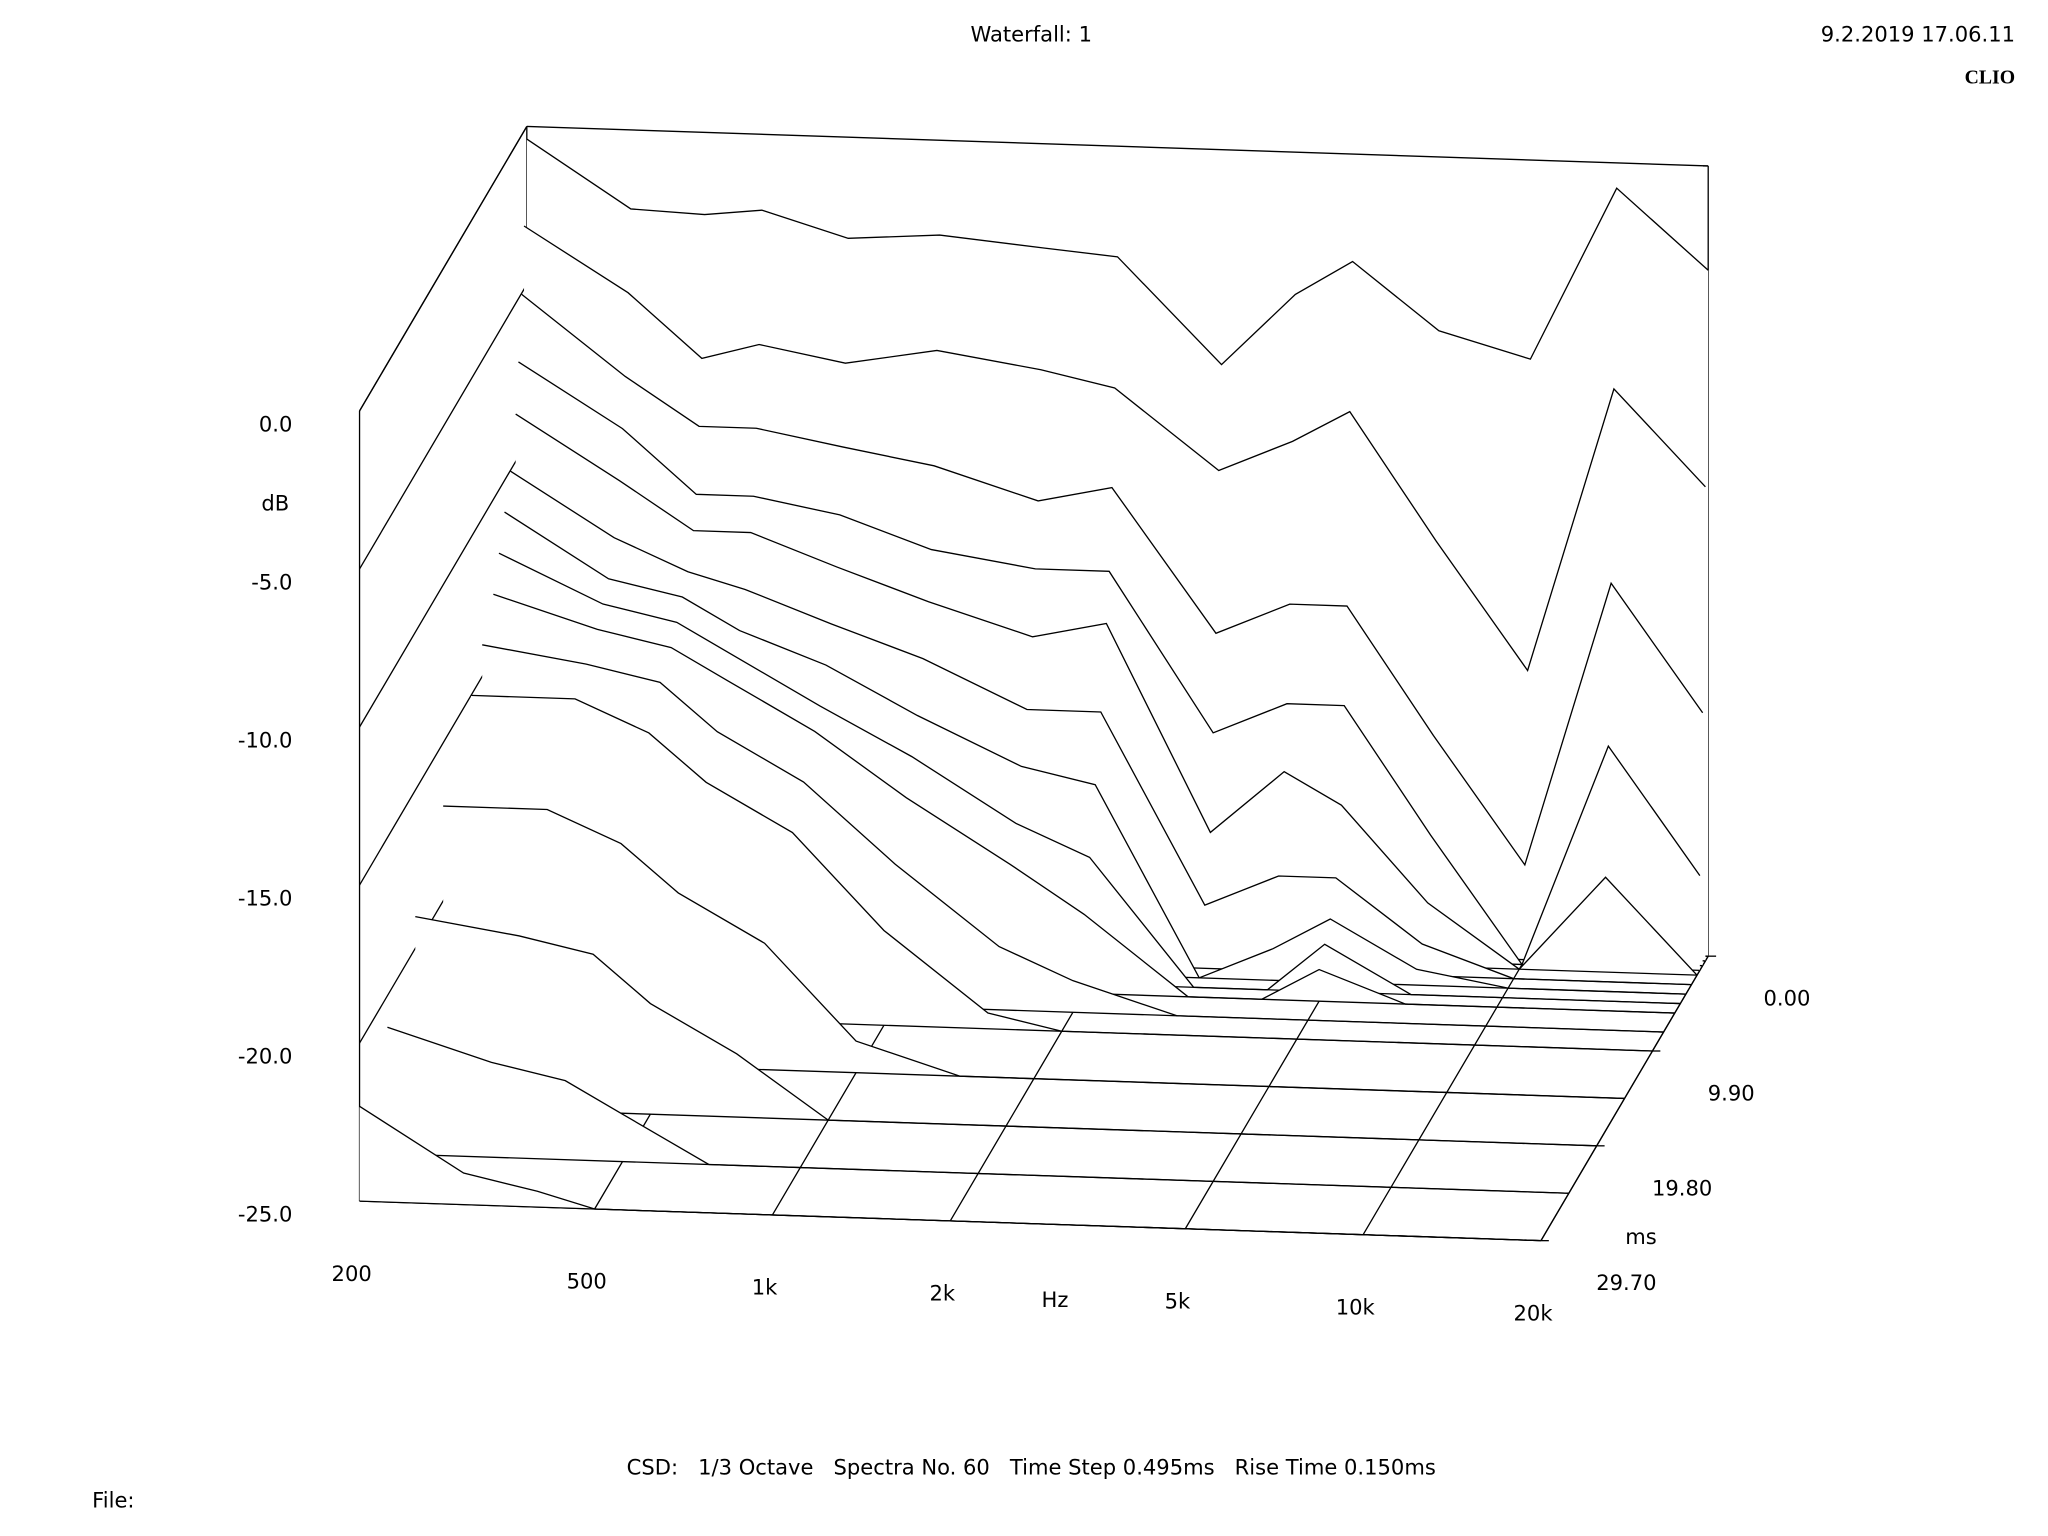 The height and width of the screenshot is (1536, 2048). I want to click on timestamp: 9.2.2019 17.06.11, so click(1918, 34).